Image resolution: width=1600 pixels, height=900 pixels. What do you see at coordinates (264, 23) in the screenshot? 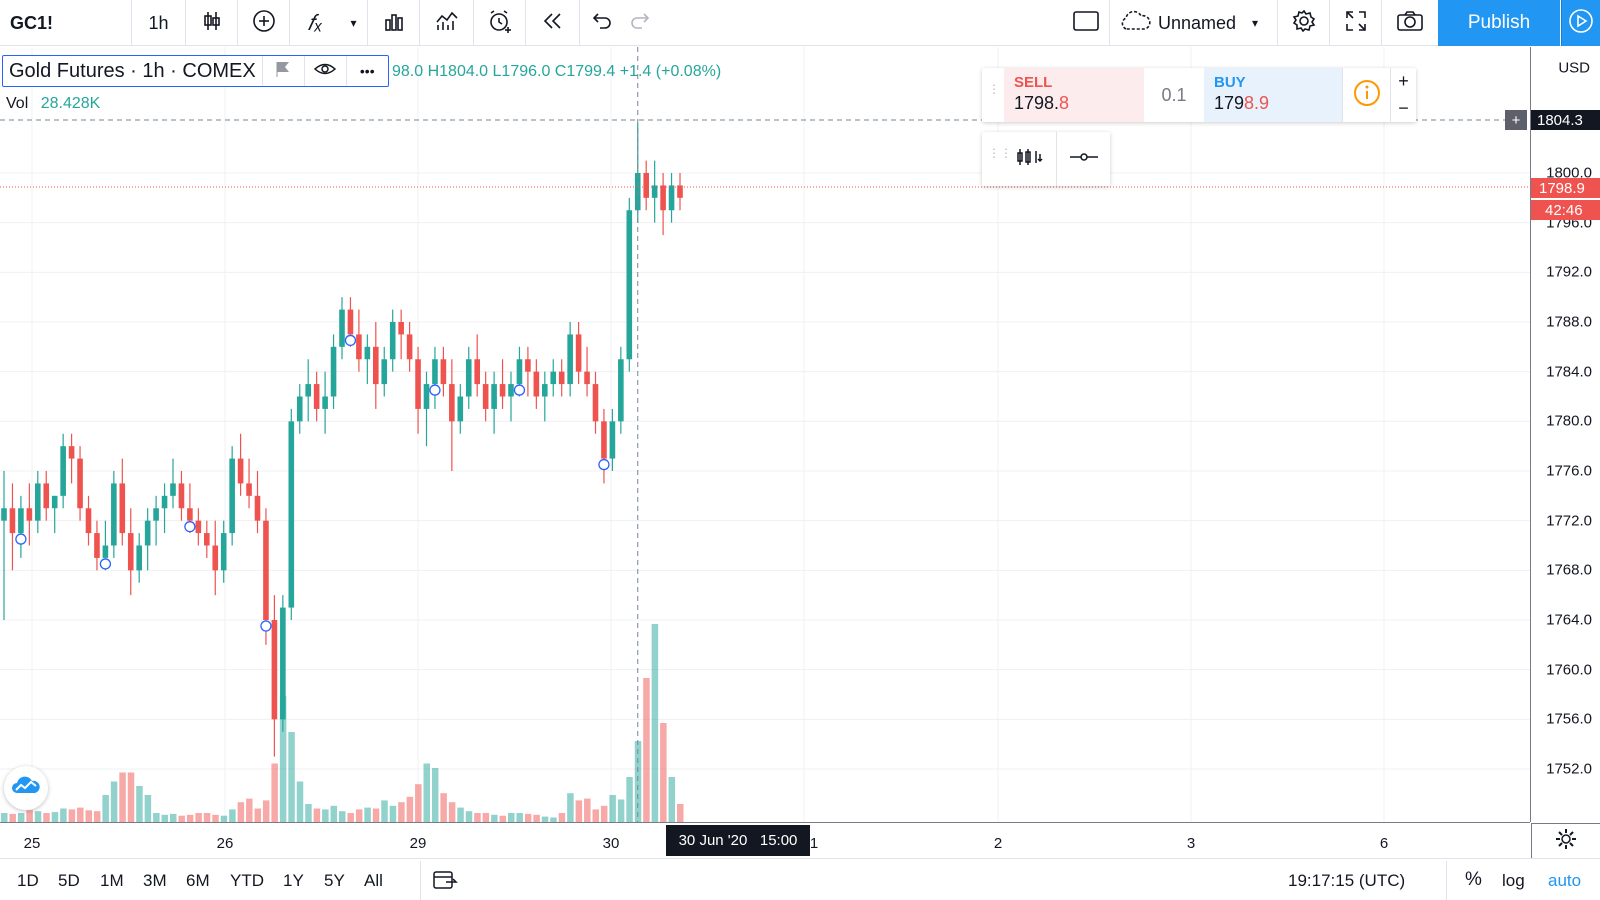
I see `compare-button` at bounding box center [264, 23].